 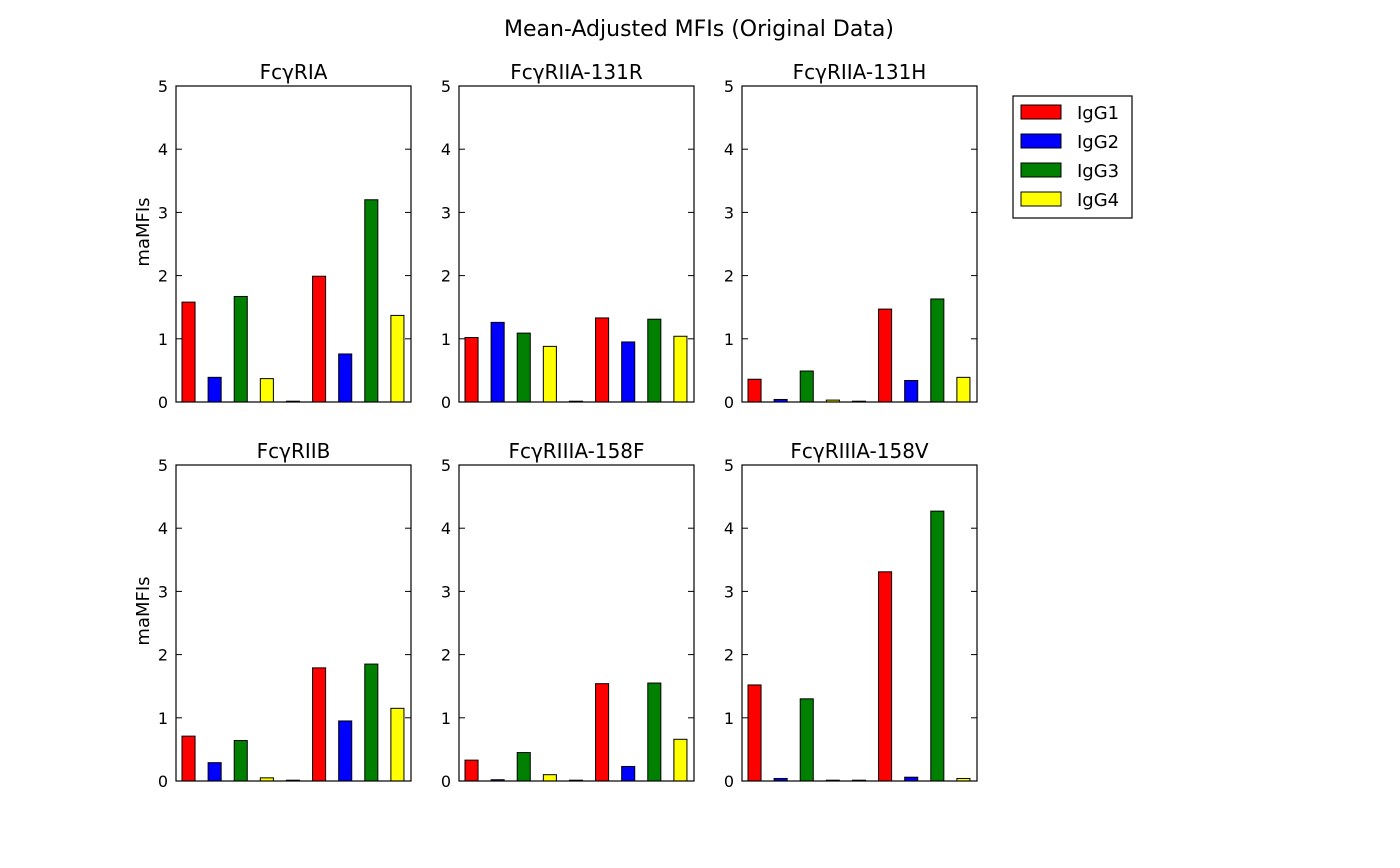 What do you see at coordinates (860, 72) in the screenshot?
I see `subplot-title: FcγRIIA-131H` at bounding box center [860, 72].